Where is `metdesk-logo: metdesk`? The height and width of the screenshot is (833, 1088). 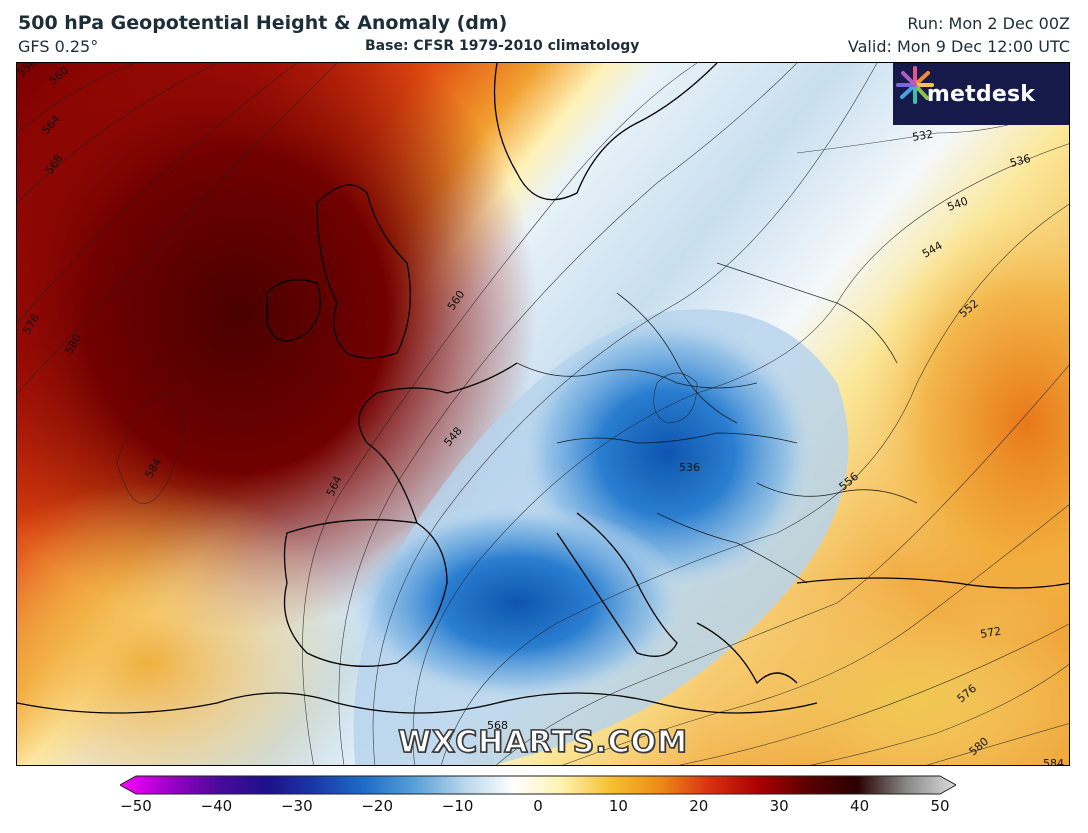 metdesk-logo: metdesk is located at coordinates (981, 94).